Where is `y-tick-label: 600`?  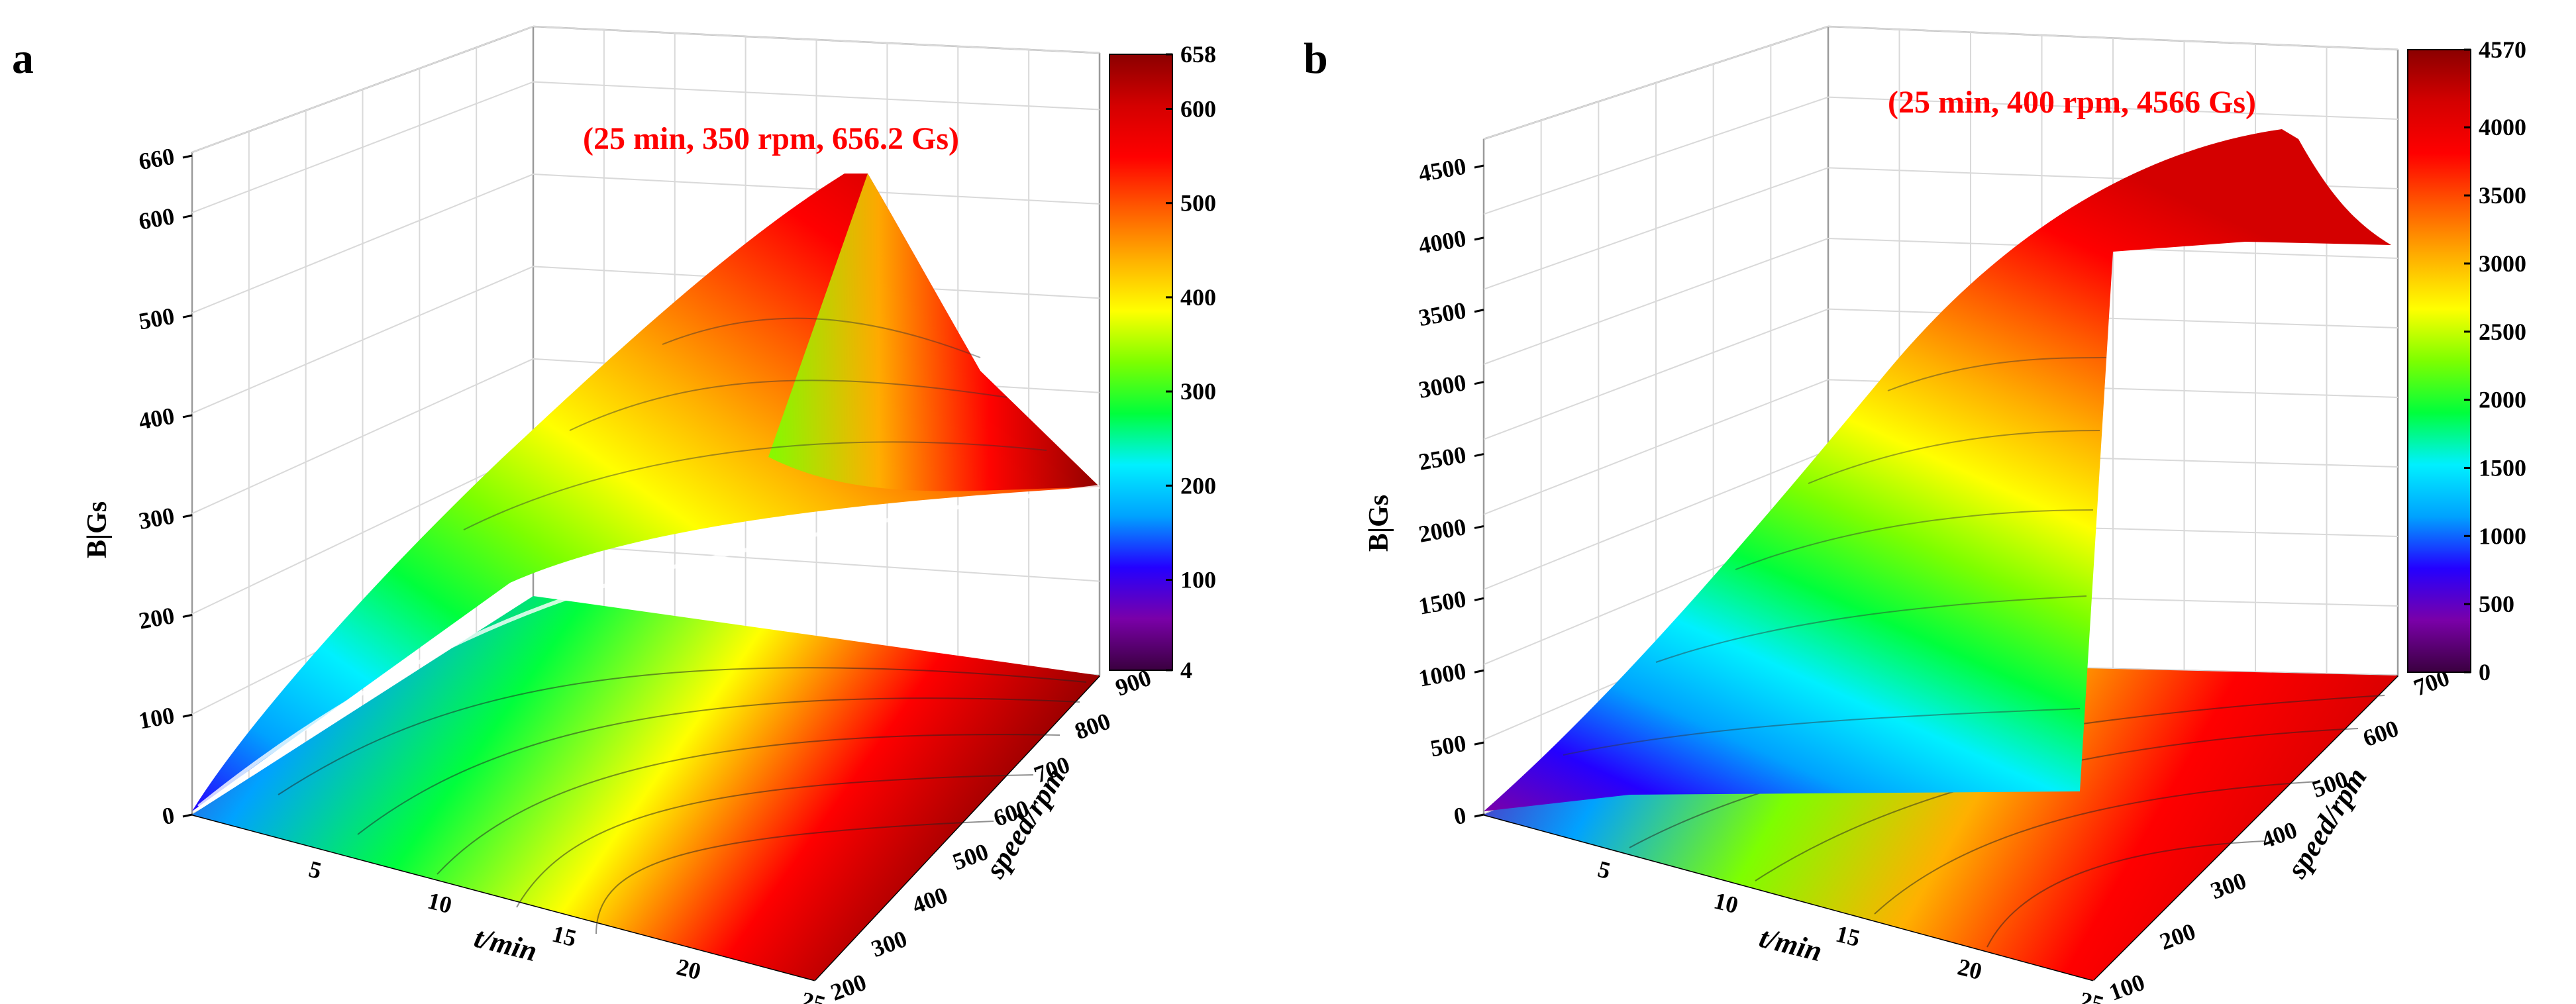
y-tick-label: 600 is located at coordinates (2380, 733).